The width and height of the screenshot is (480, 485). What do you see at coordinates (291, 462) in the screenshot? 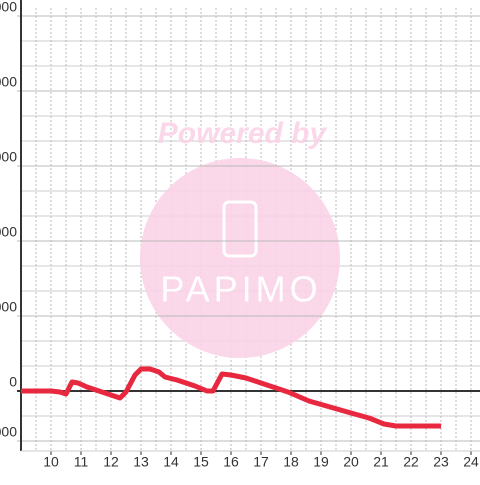
I see `x-tick-label: 18` at bounding box center [291, 462].